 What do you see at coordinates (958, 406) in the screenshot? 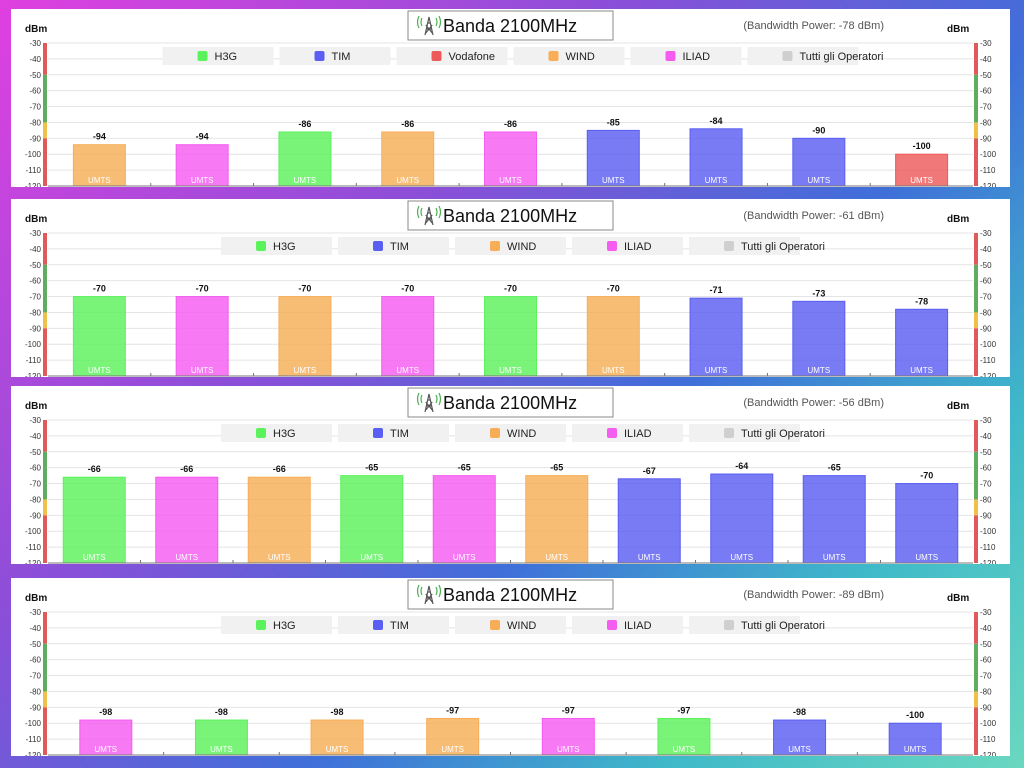
I see `y-axis-label-right: dBm` at bounding box center [958, 406].